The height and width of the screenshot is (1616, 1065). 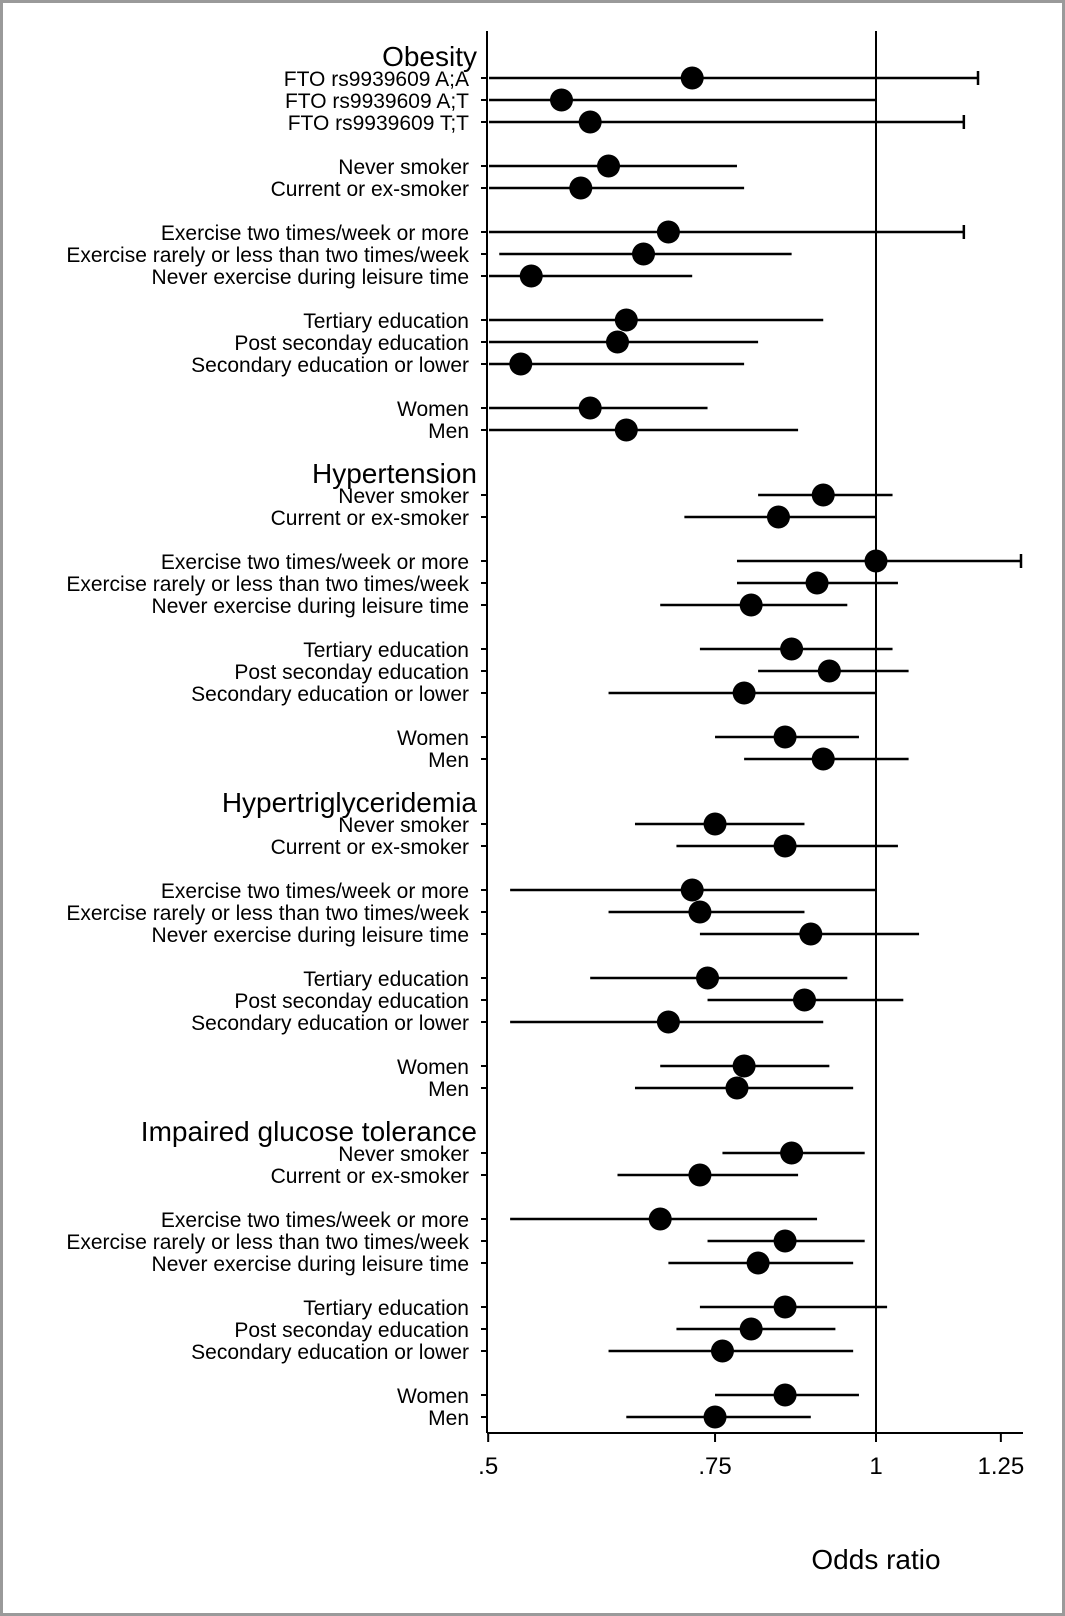 I want to click on row-label: FTO rs9939609 A;T, so click(x=377, y=101).